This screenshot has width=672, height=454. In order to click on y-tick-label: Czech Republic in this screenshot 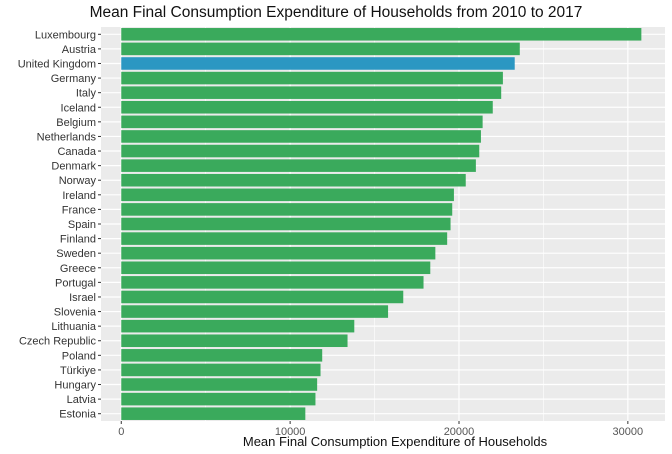, I will do `click(58, 342)`.